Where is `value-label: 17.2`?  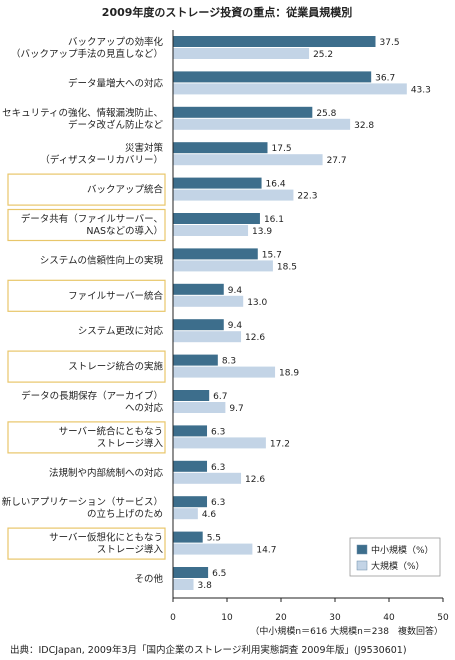
value-label: 17.2 is located at coordinates (280, 444).